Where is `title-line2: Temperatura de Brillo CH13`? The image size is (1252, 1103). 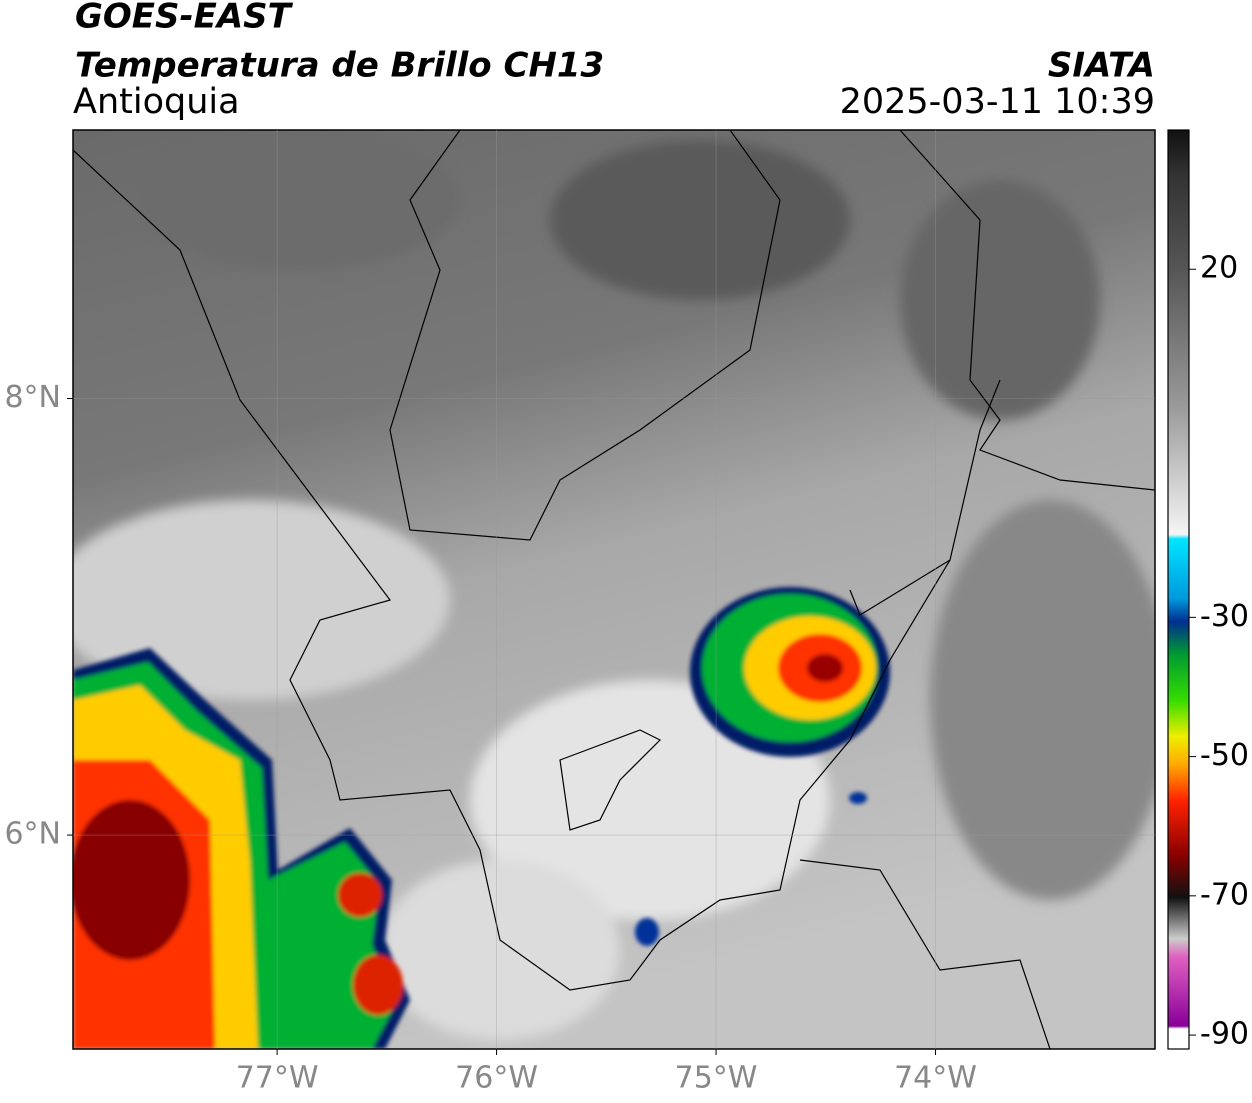 title-line2: Temperatura de Brillo CH13 is located at coordinates (339, 66).